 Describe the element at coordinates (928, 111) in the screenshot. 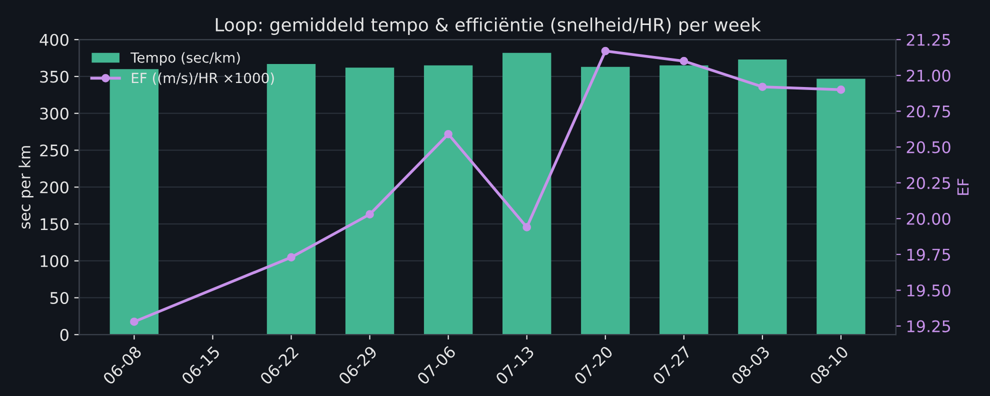

I see `y2-tick-label: 20.75` at that location.